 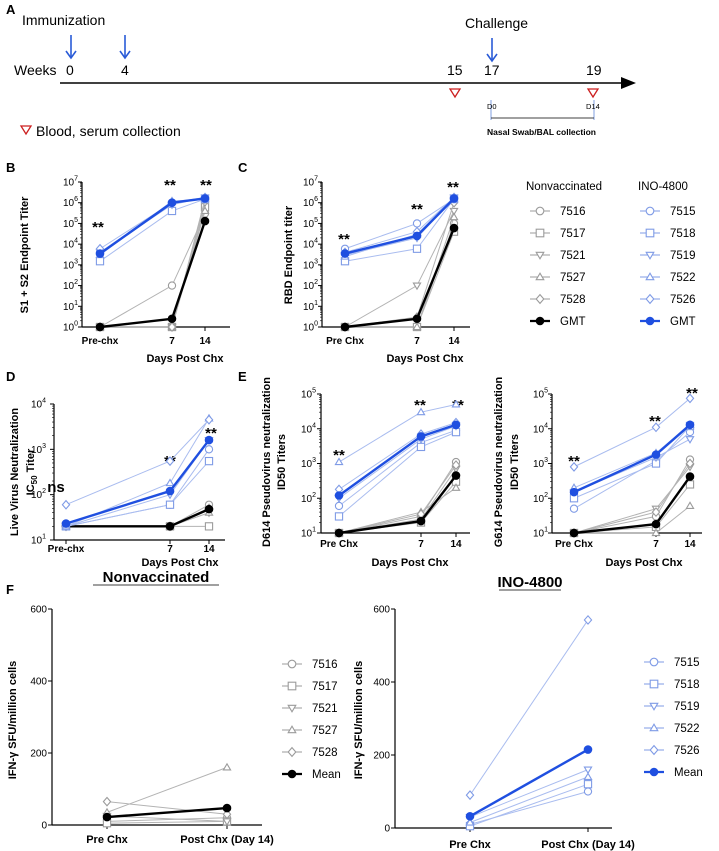 What do you see at coordinates (38, 610) in the screenshot?
I see `y-tick-label: 600` at bounding box center [38, 610].